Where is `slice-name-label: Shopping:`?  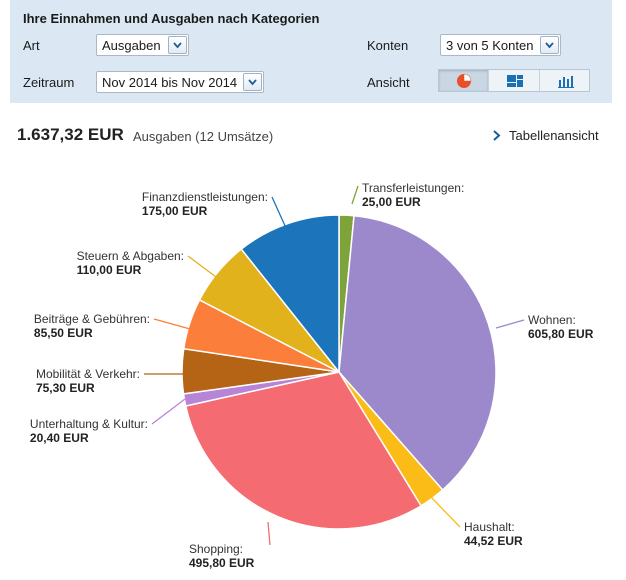 slice-name-label: Shopping: is located at coordinates (216, 549).